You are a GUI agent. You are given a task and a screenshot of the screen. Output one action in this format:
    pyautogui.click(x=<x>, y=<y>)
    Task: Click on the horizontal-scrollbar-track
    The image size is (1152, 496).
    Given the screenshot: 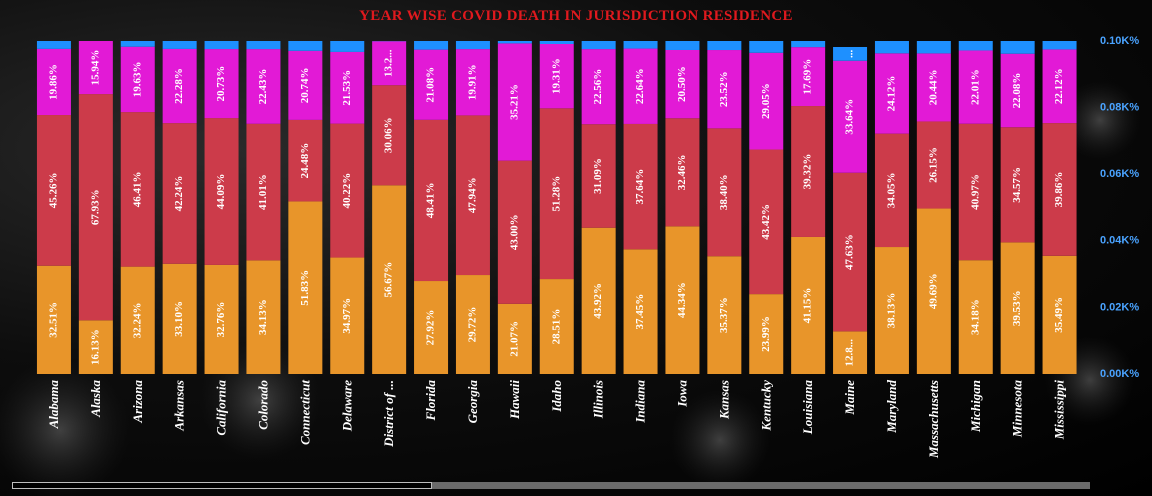 What is the action you would take?
    pyautogui.click(x=551, y=485)
    